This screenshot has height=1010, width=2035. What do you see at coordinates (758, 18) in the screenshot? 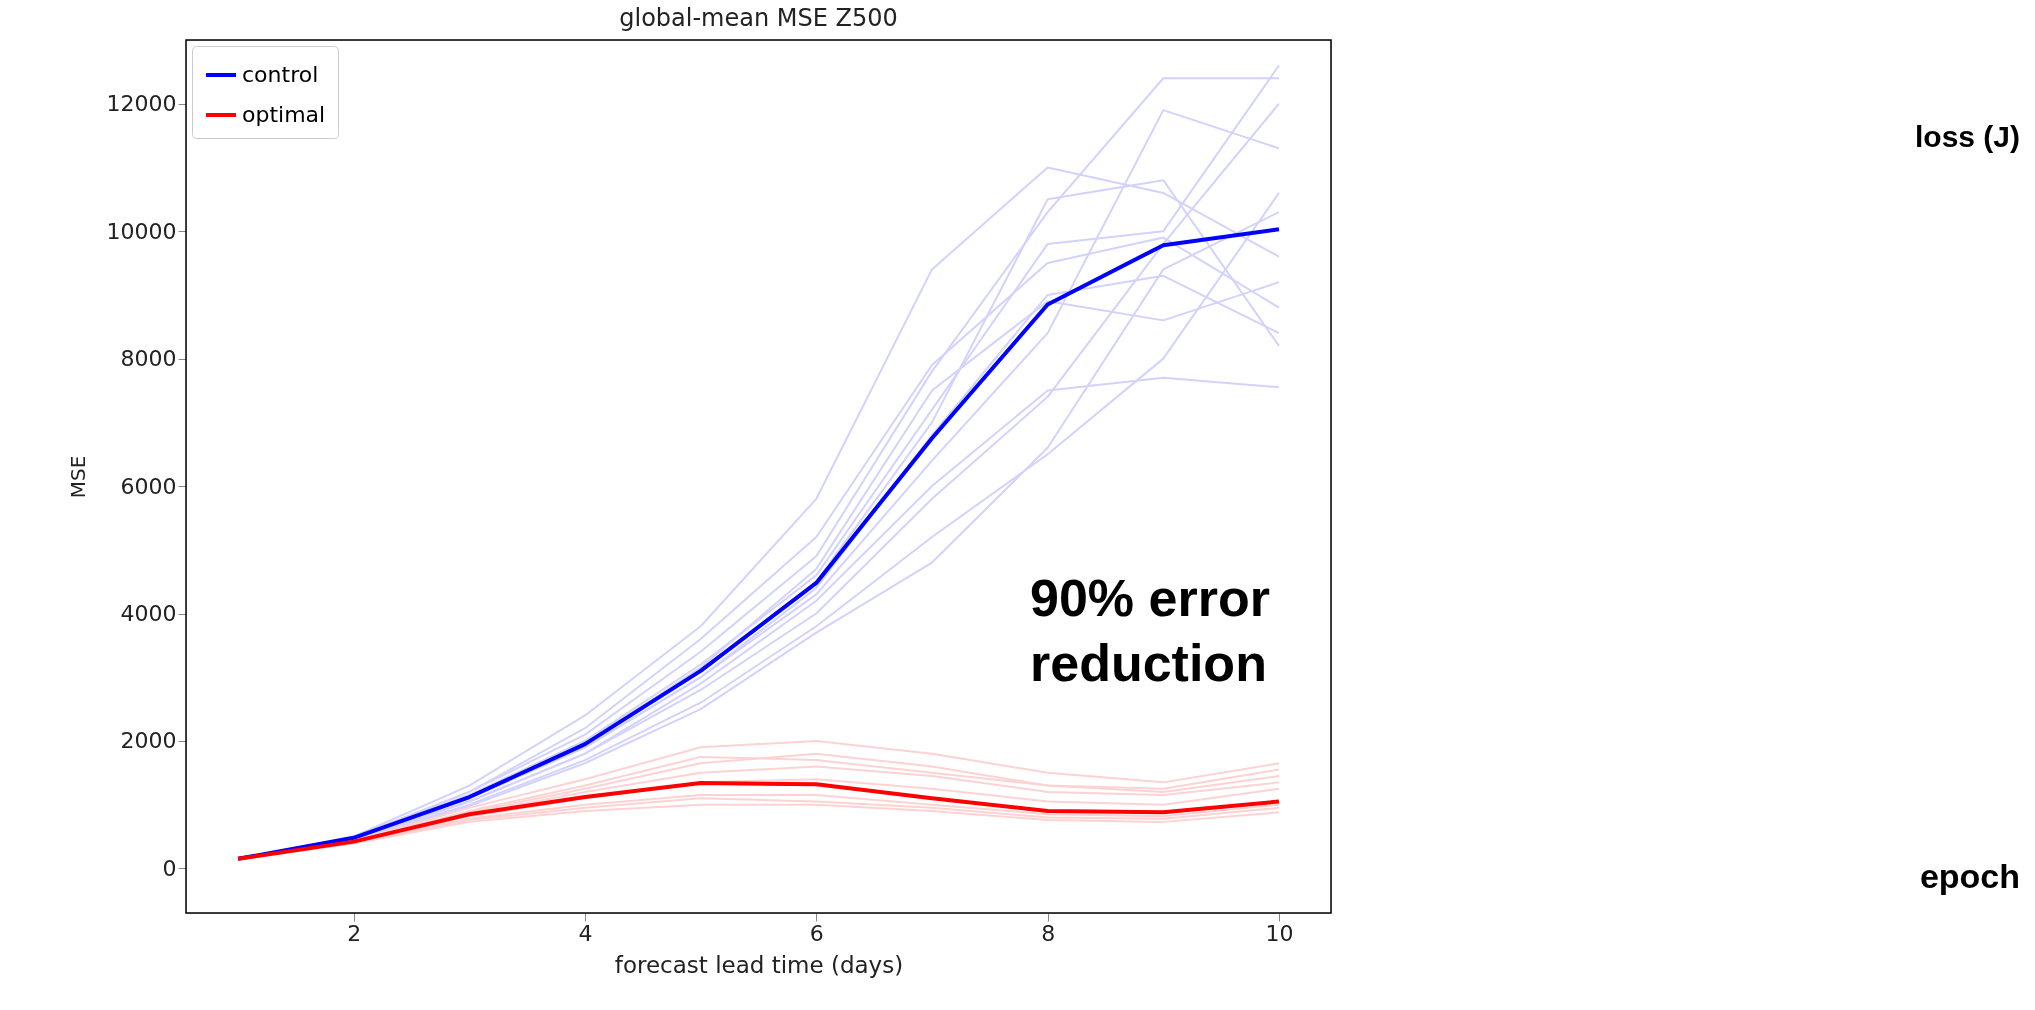
I see `chart-title: global-mean MSE Z500` at bounding box center [758, 18].